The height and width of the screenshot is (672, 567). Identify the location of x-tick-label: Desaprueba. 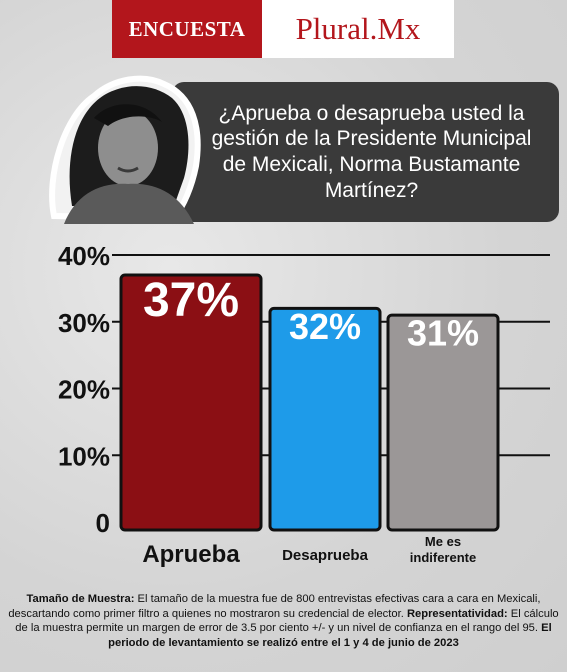
(325, 555).